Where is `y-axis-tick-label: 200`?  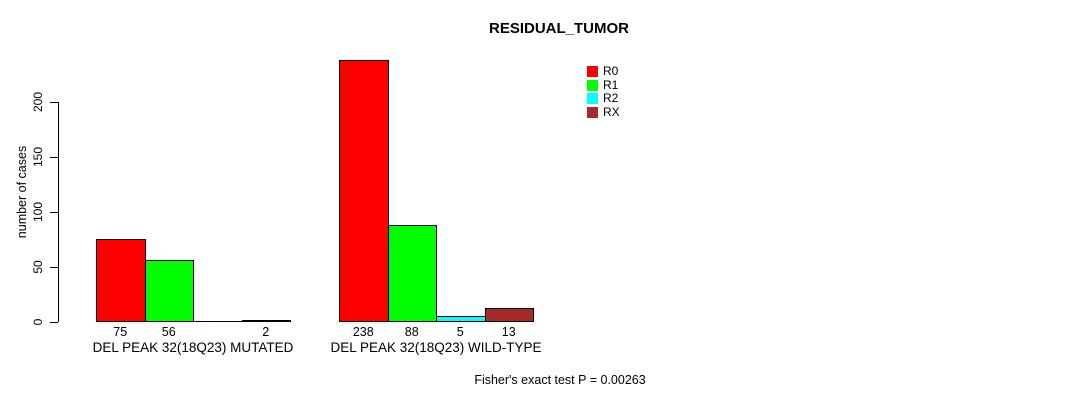 y-axis-tick-label: 200 is located at coordinates (38, 102).